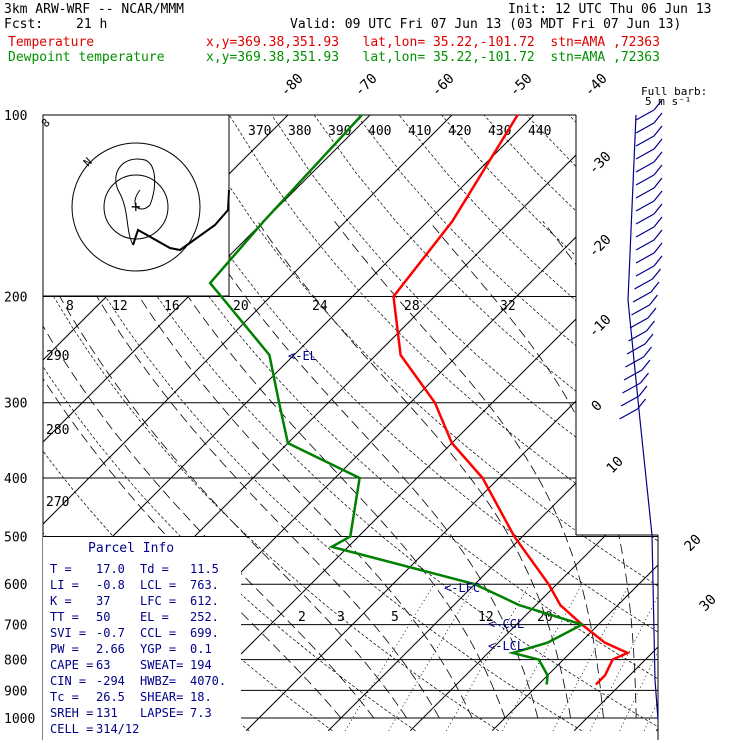 The height and width of the screenshot is (740, 740). I want to click on level-marker-label: <-EL, so click(302, 356).